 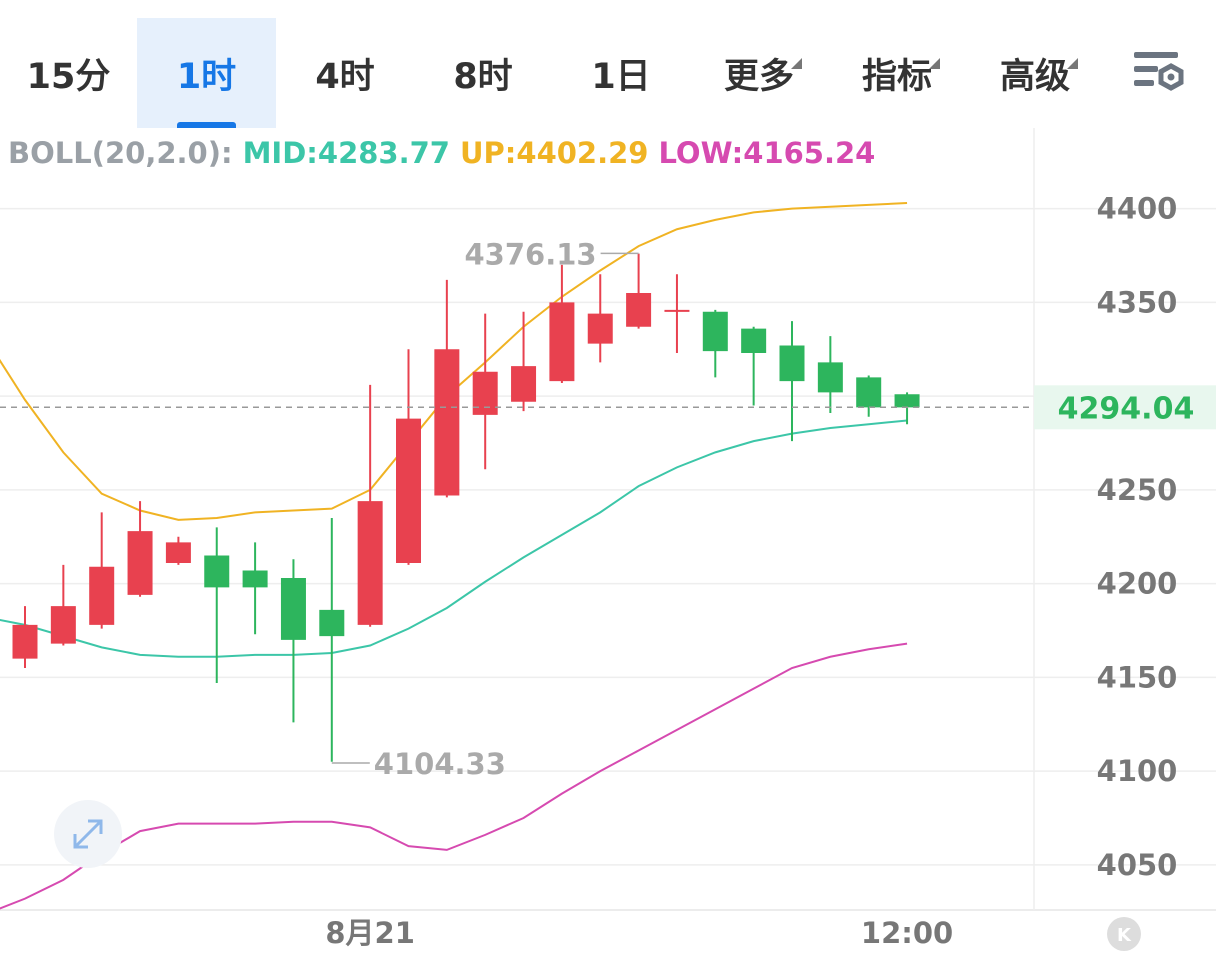 What do you see at coordinates (531, 254) in the screenshot?
I see `max-price-label: 4376.13` at bounding box center [531, 254].